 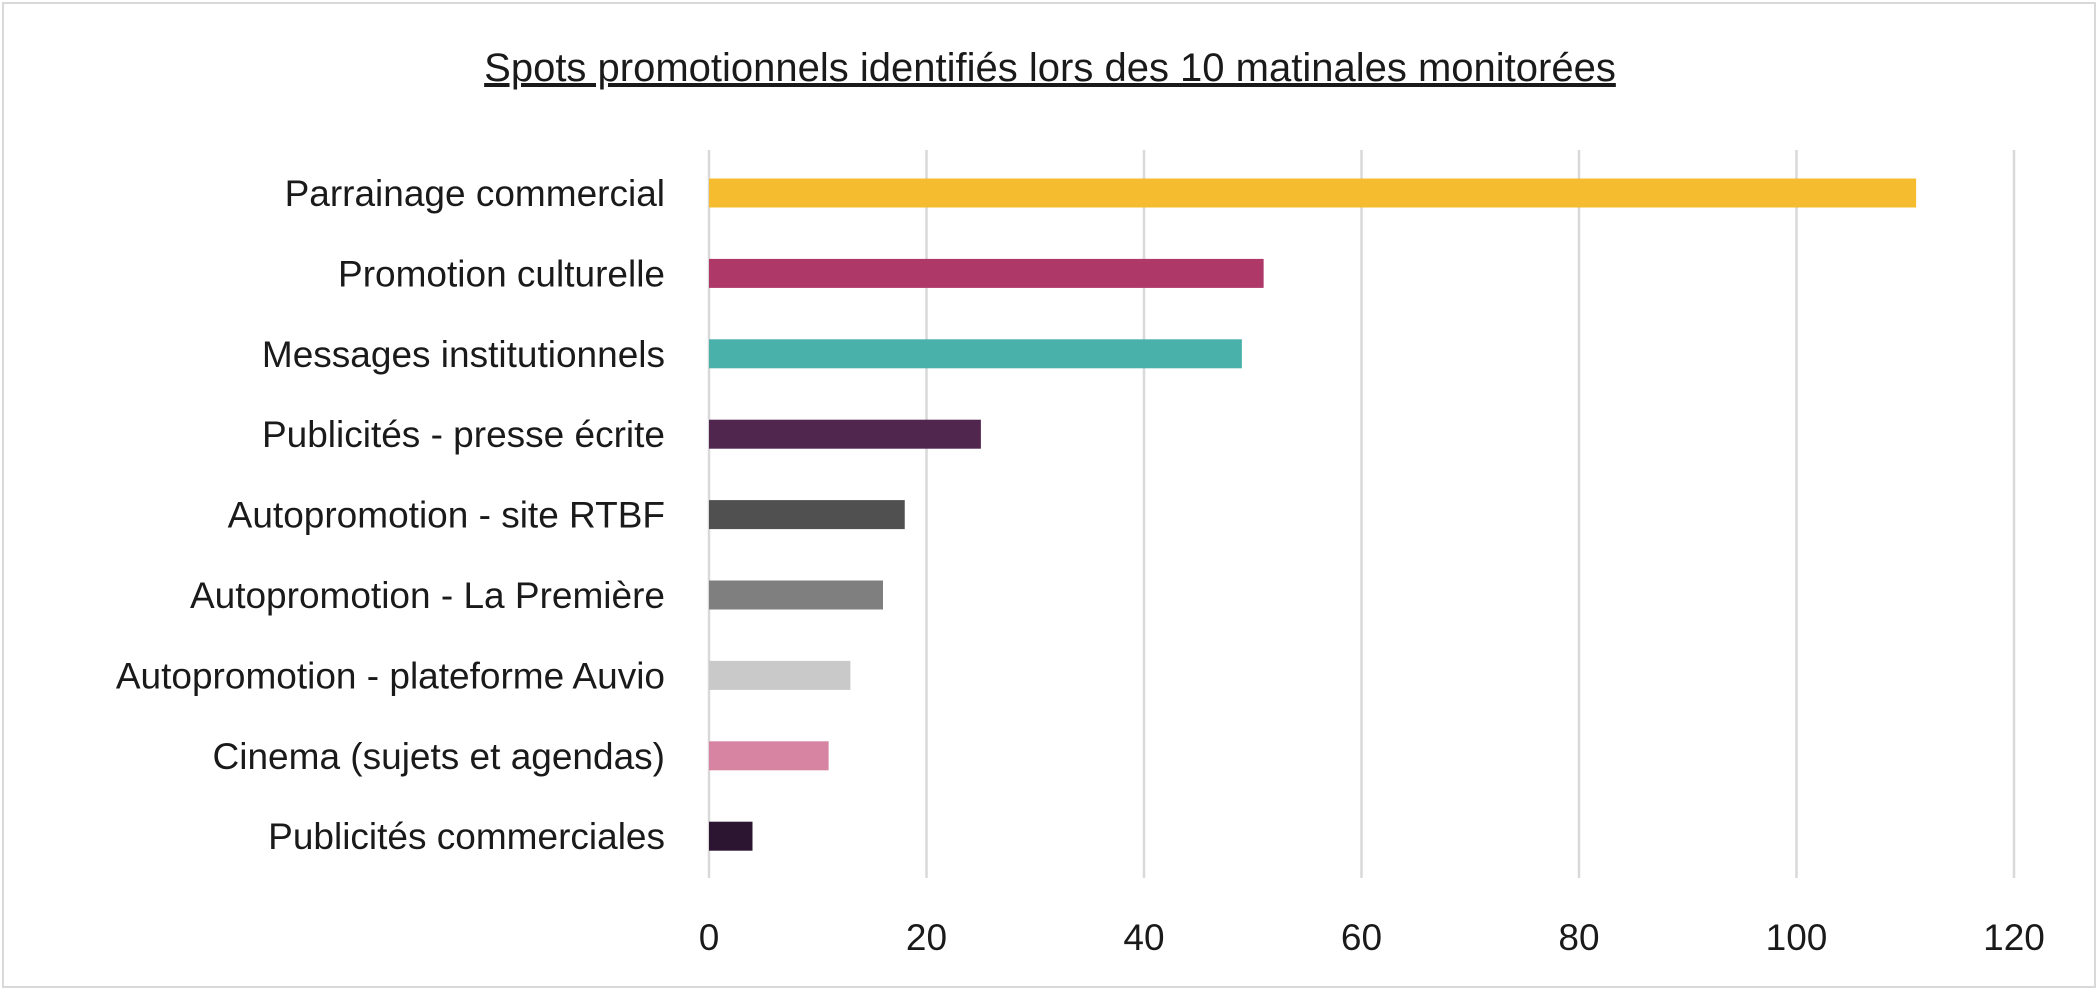 What do you see at coordinates (475, 193) in the screenshot?
I see `category-label: Parrainage commercial` at bounding box center [475, 193].